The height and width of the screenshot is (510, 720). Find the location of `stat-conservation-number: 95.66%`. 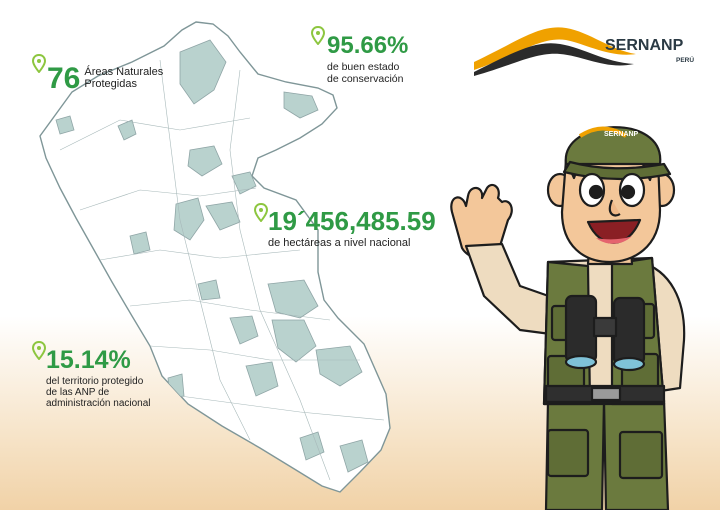

stat-conservation-number: 95.66% is located at coordinates (368, 45).